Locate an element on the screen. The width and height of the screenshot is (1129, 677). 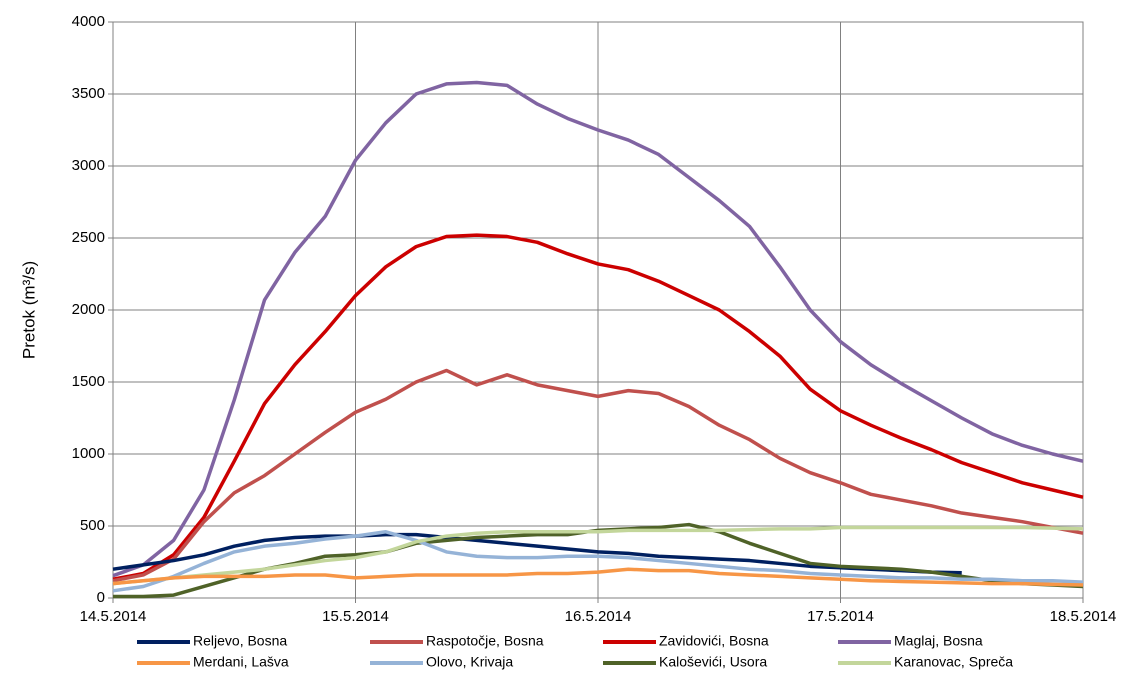
y-tick-label: 3500 is located at coordinates (88, 93).